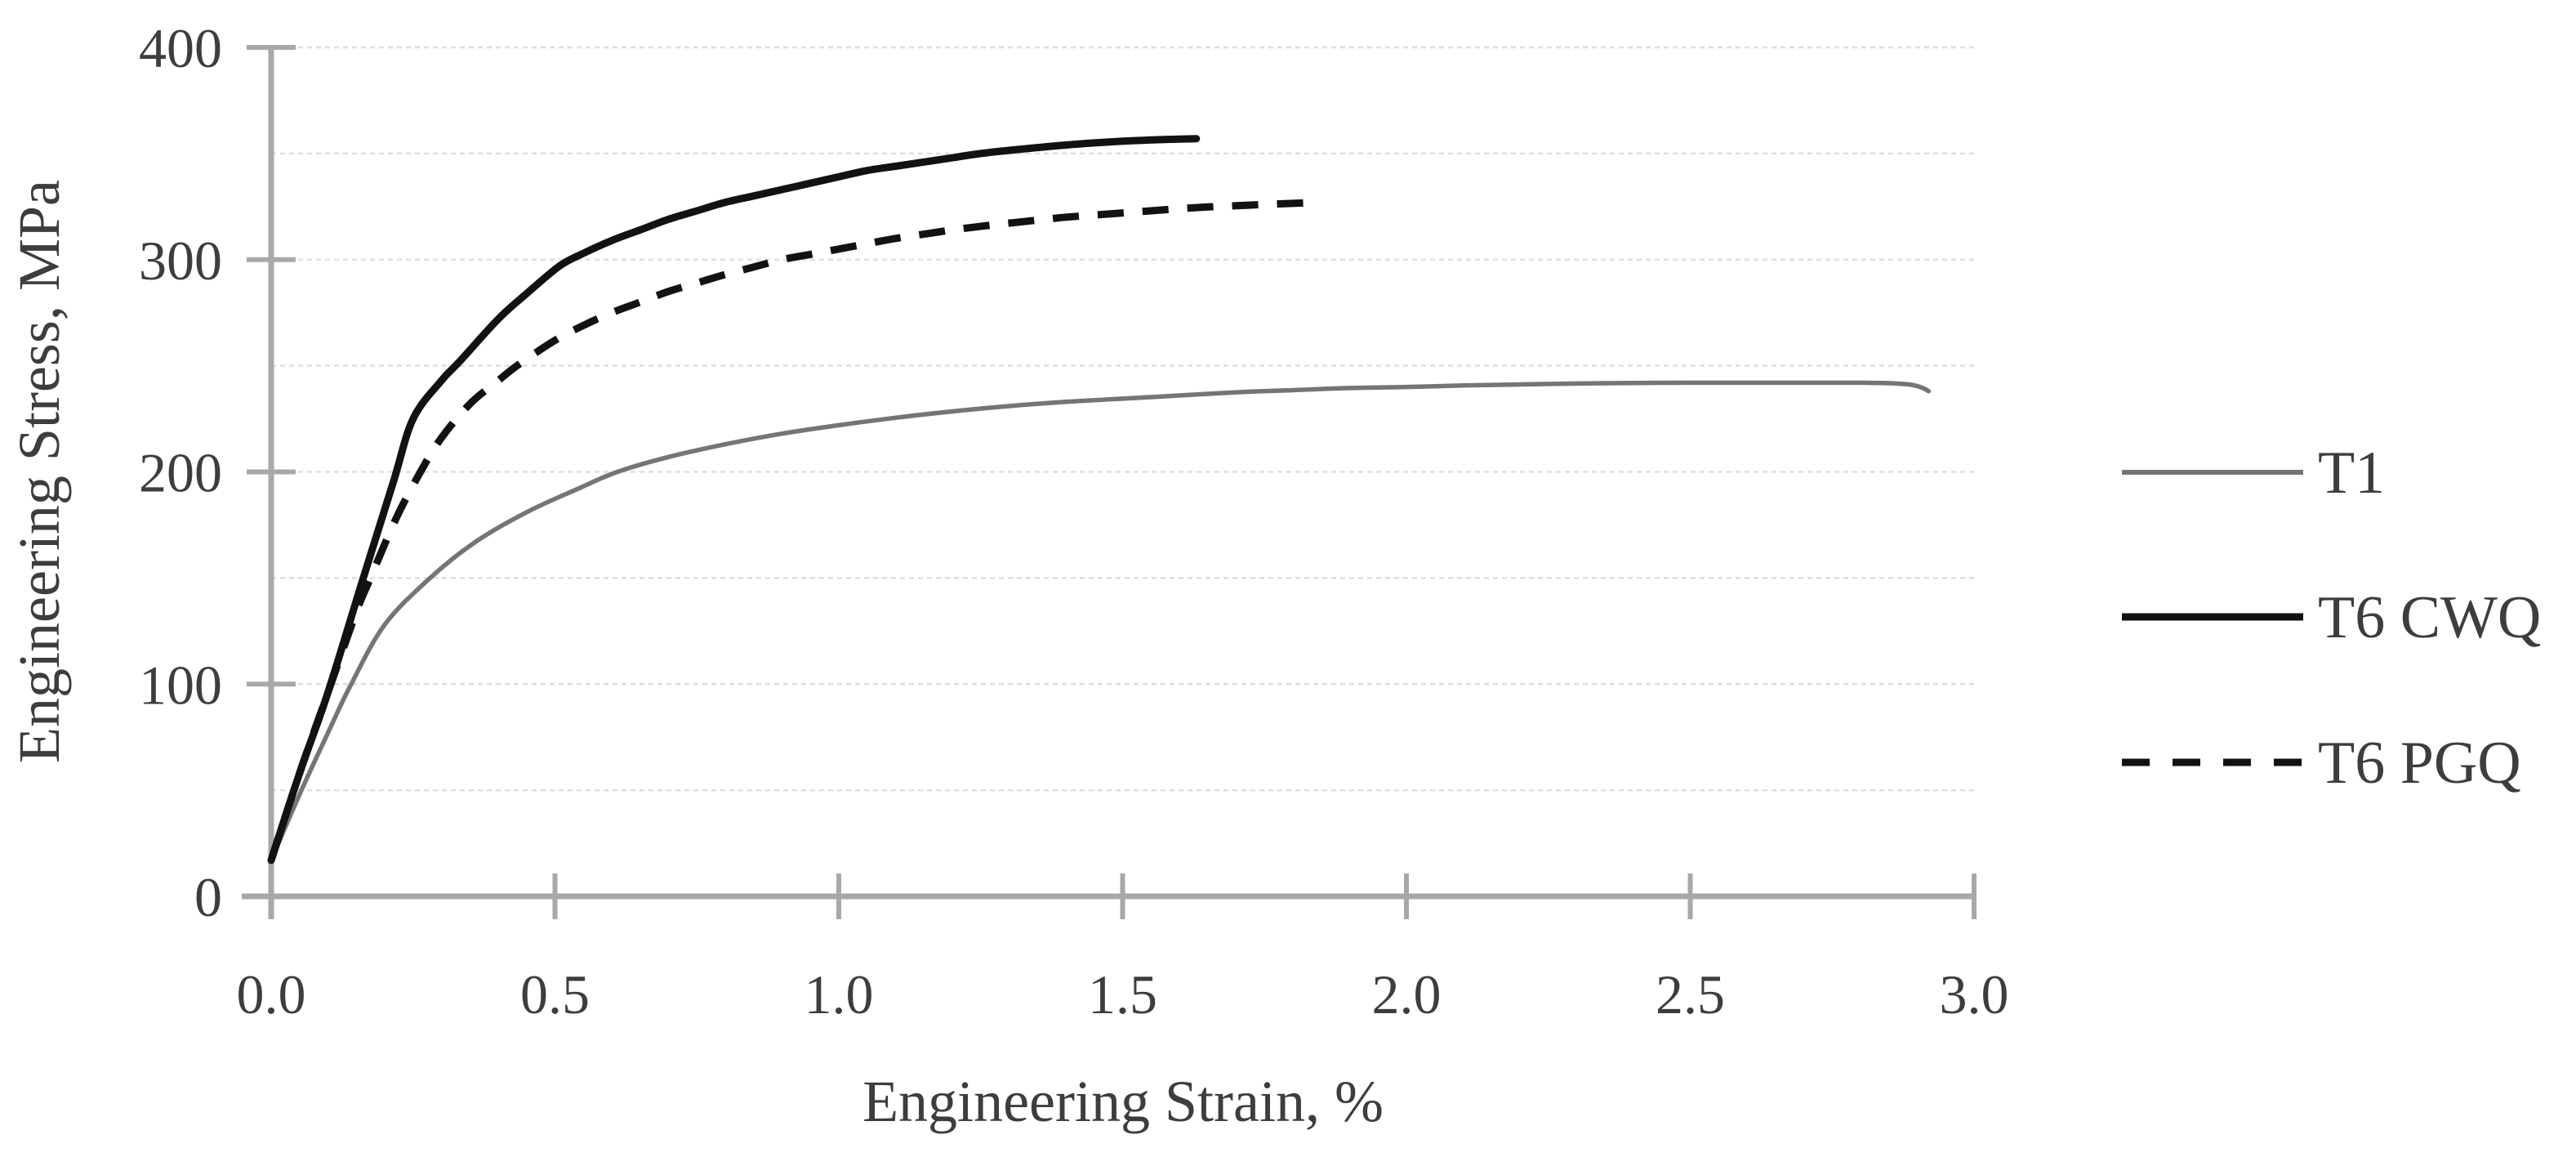 This screenshot has height=1157, width=2576. Describe the element at coordinates (839, 994) in the screenshot. I see `x-tick-label: 1.0` at that location.